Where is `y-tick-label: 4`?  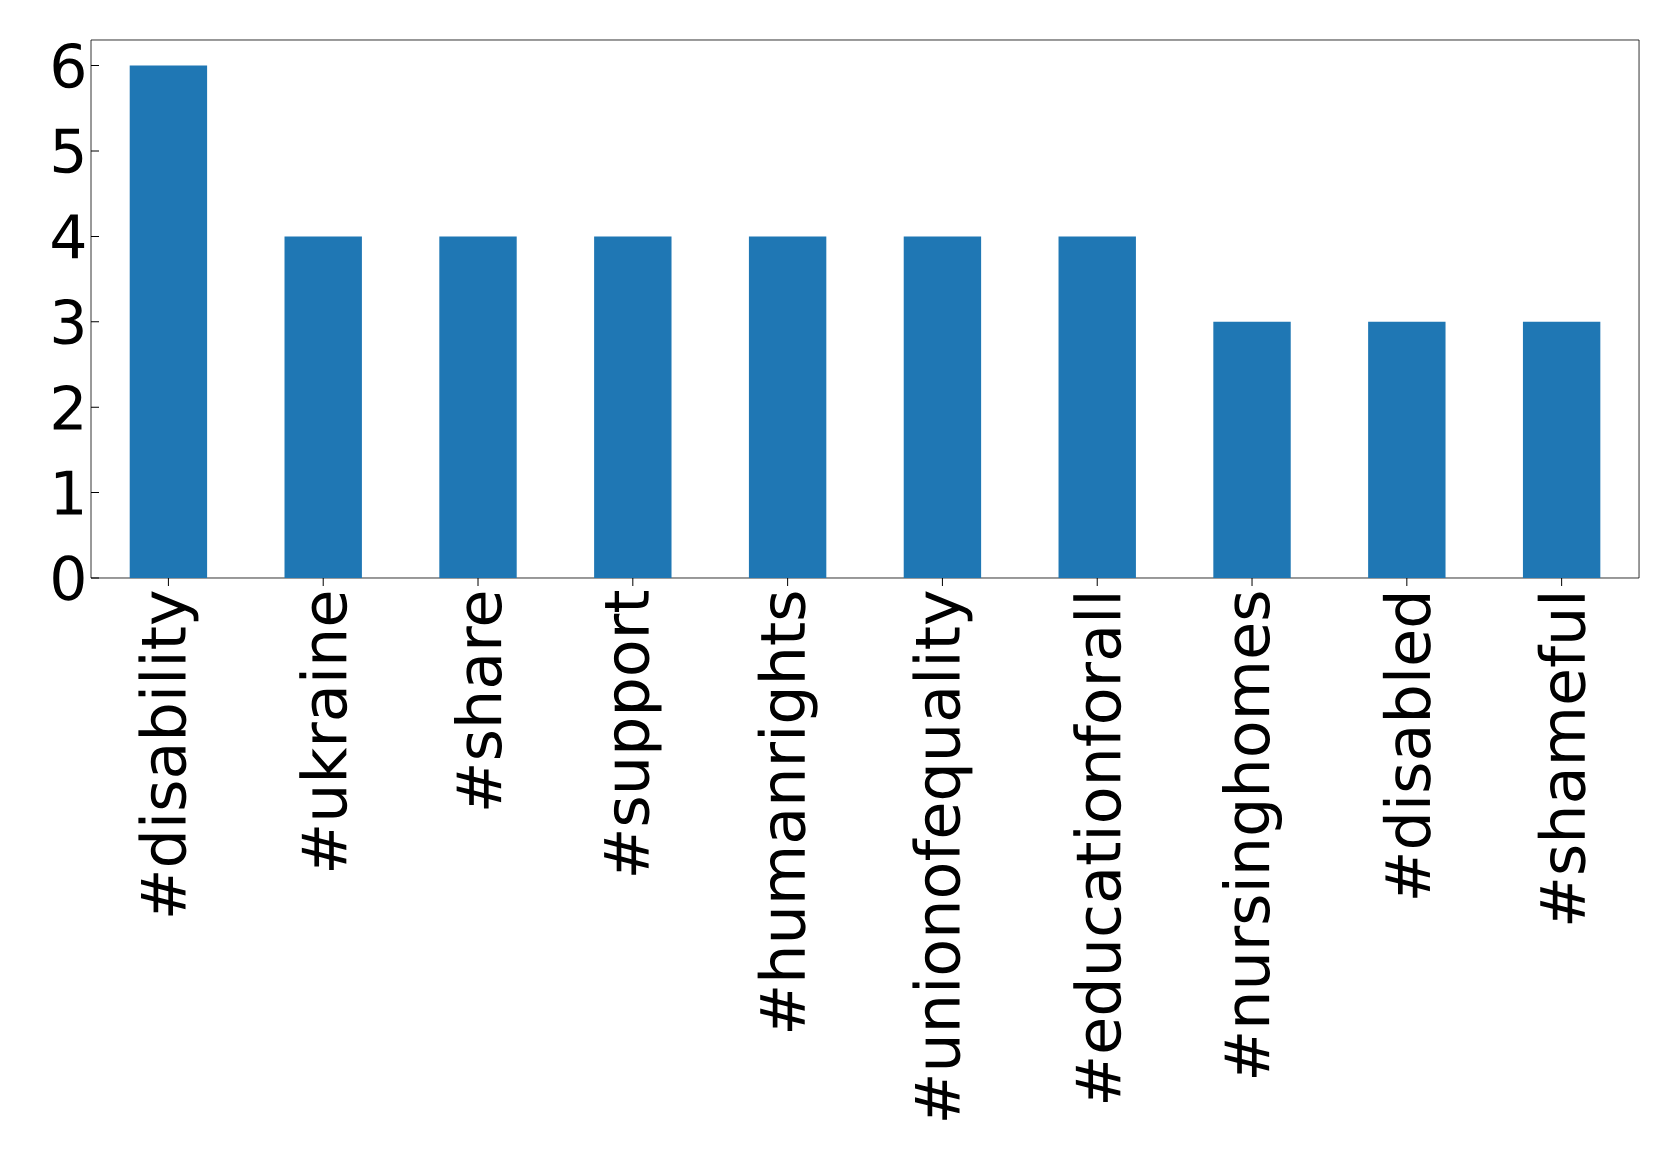 y-tick-label: 4 is located at coordinates (68, 236).